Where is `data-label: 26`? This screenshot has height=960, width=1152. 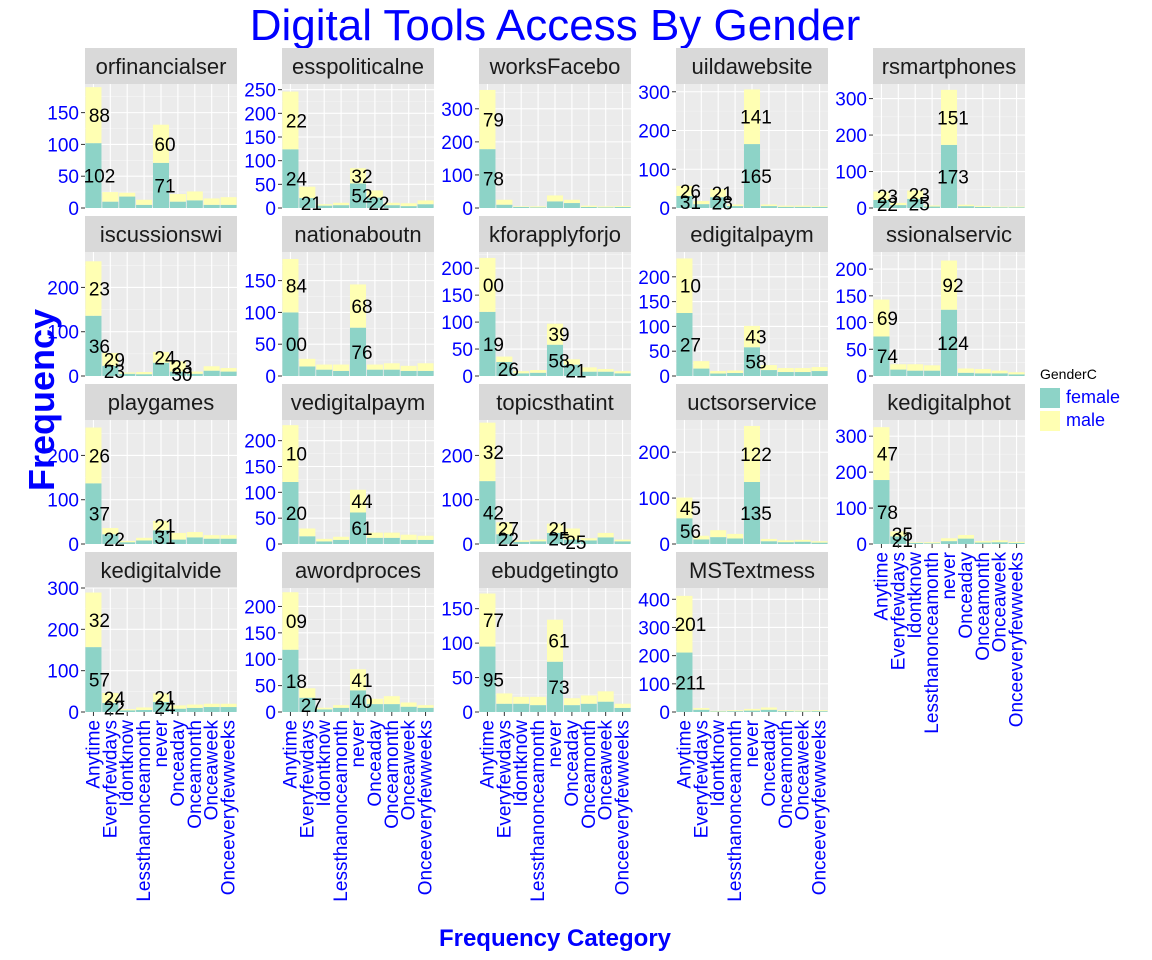 data-label: 26 is located at coordinates (690, 192).